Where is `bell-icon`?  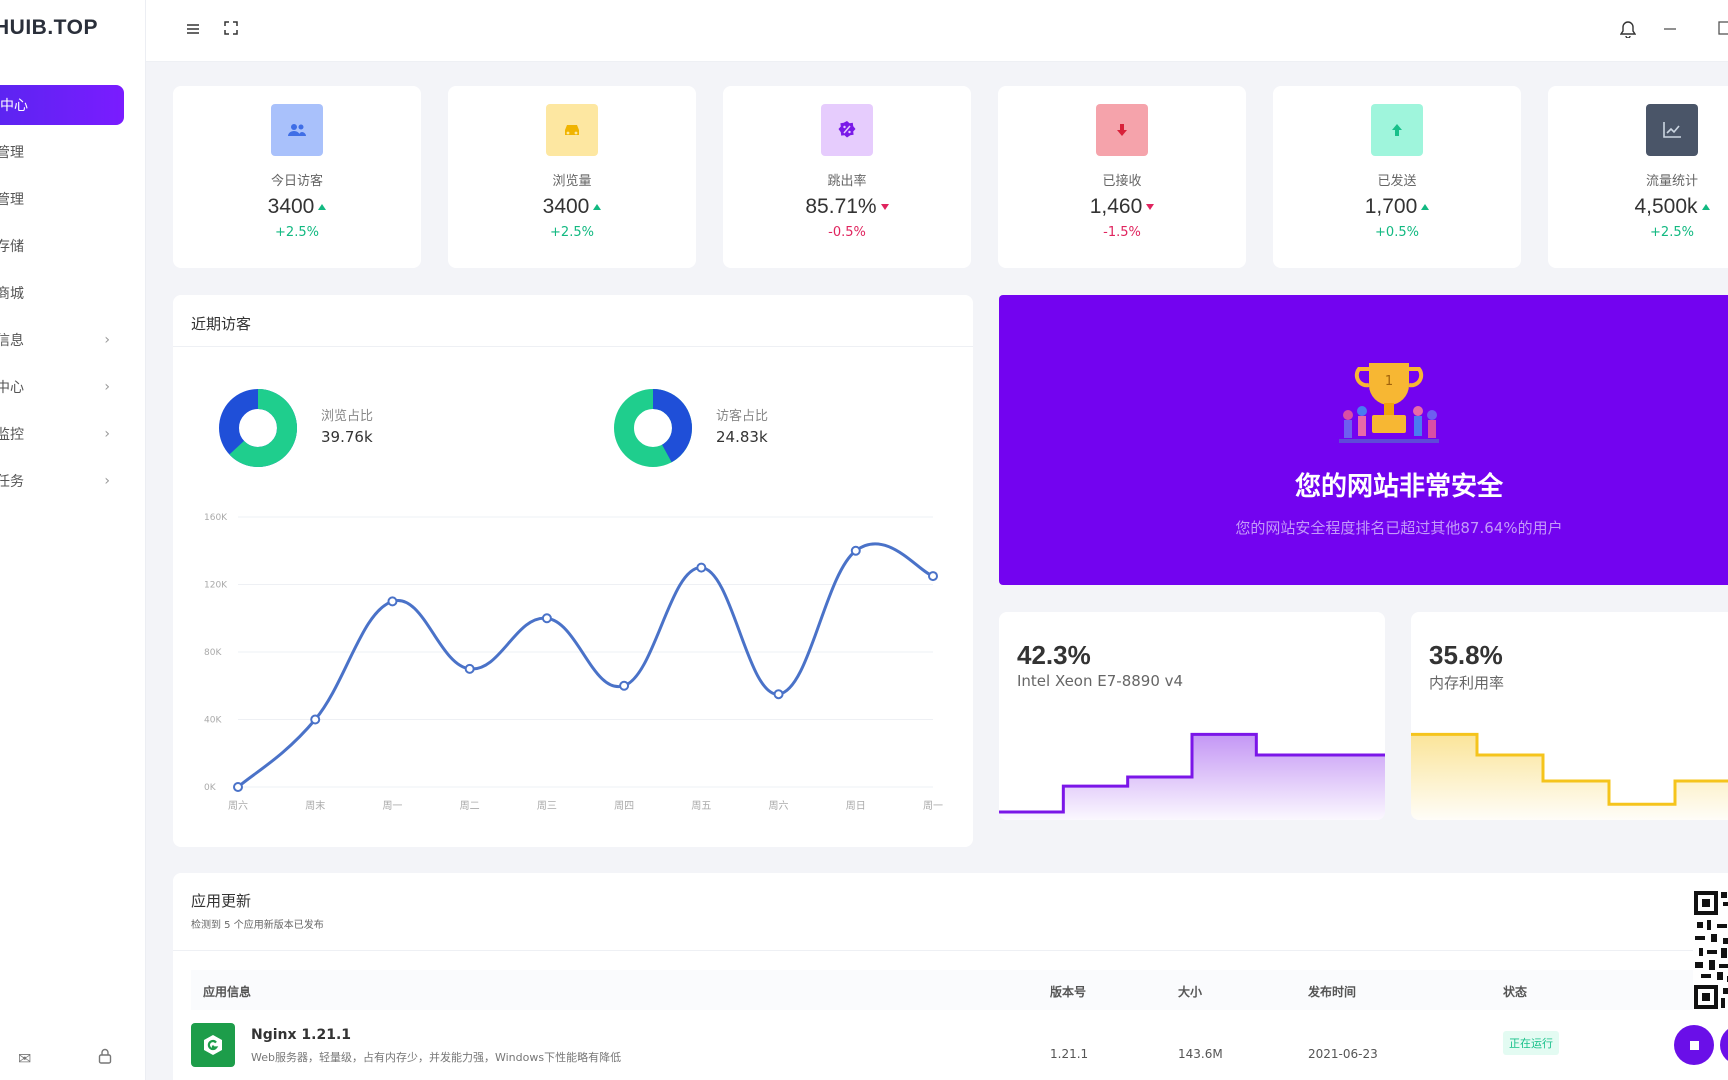 bell-icon is located at coordinates (1628, 31).